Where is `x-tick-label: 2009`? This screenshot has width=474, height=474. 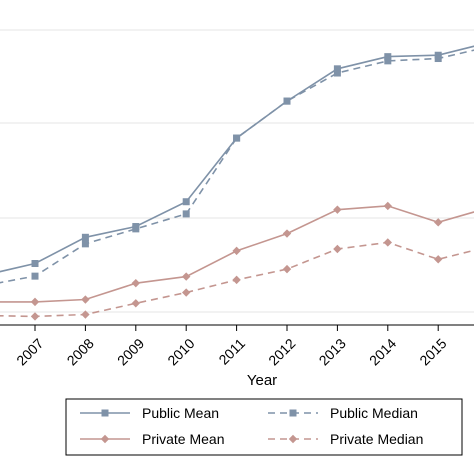 x-tick-label: 2009 is located at coordinates (130, 351).